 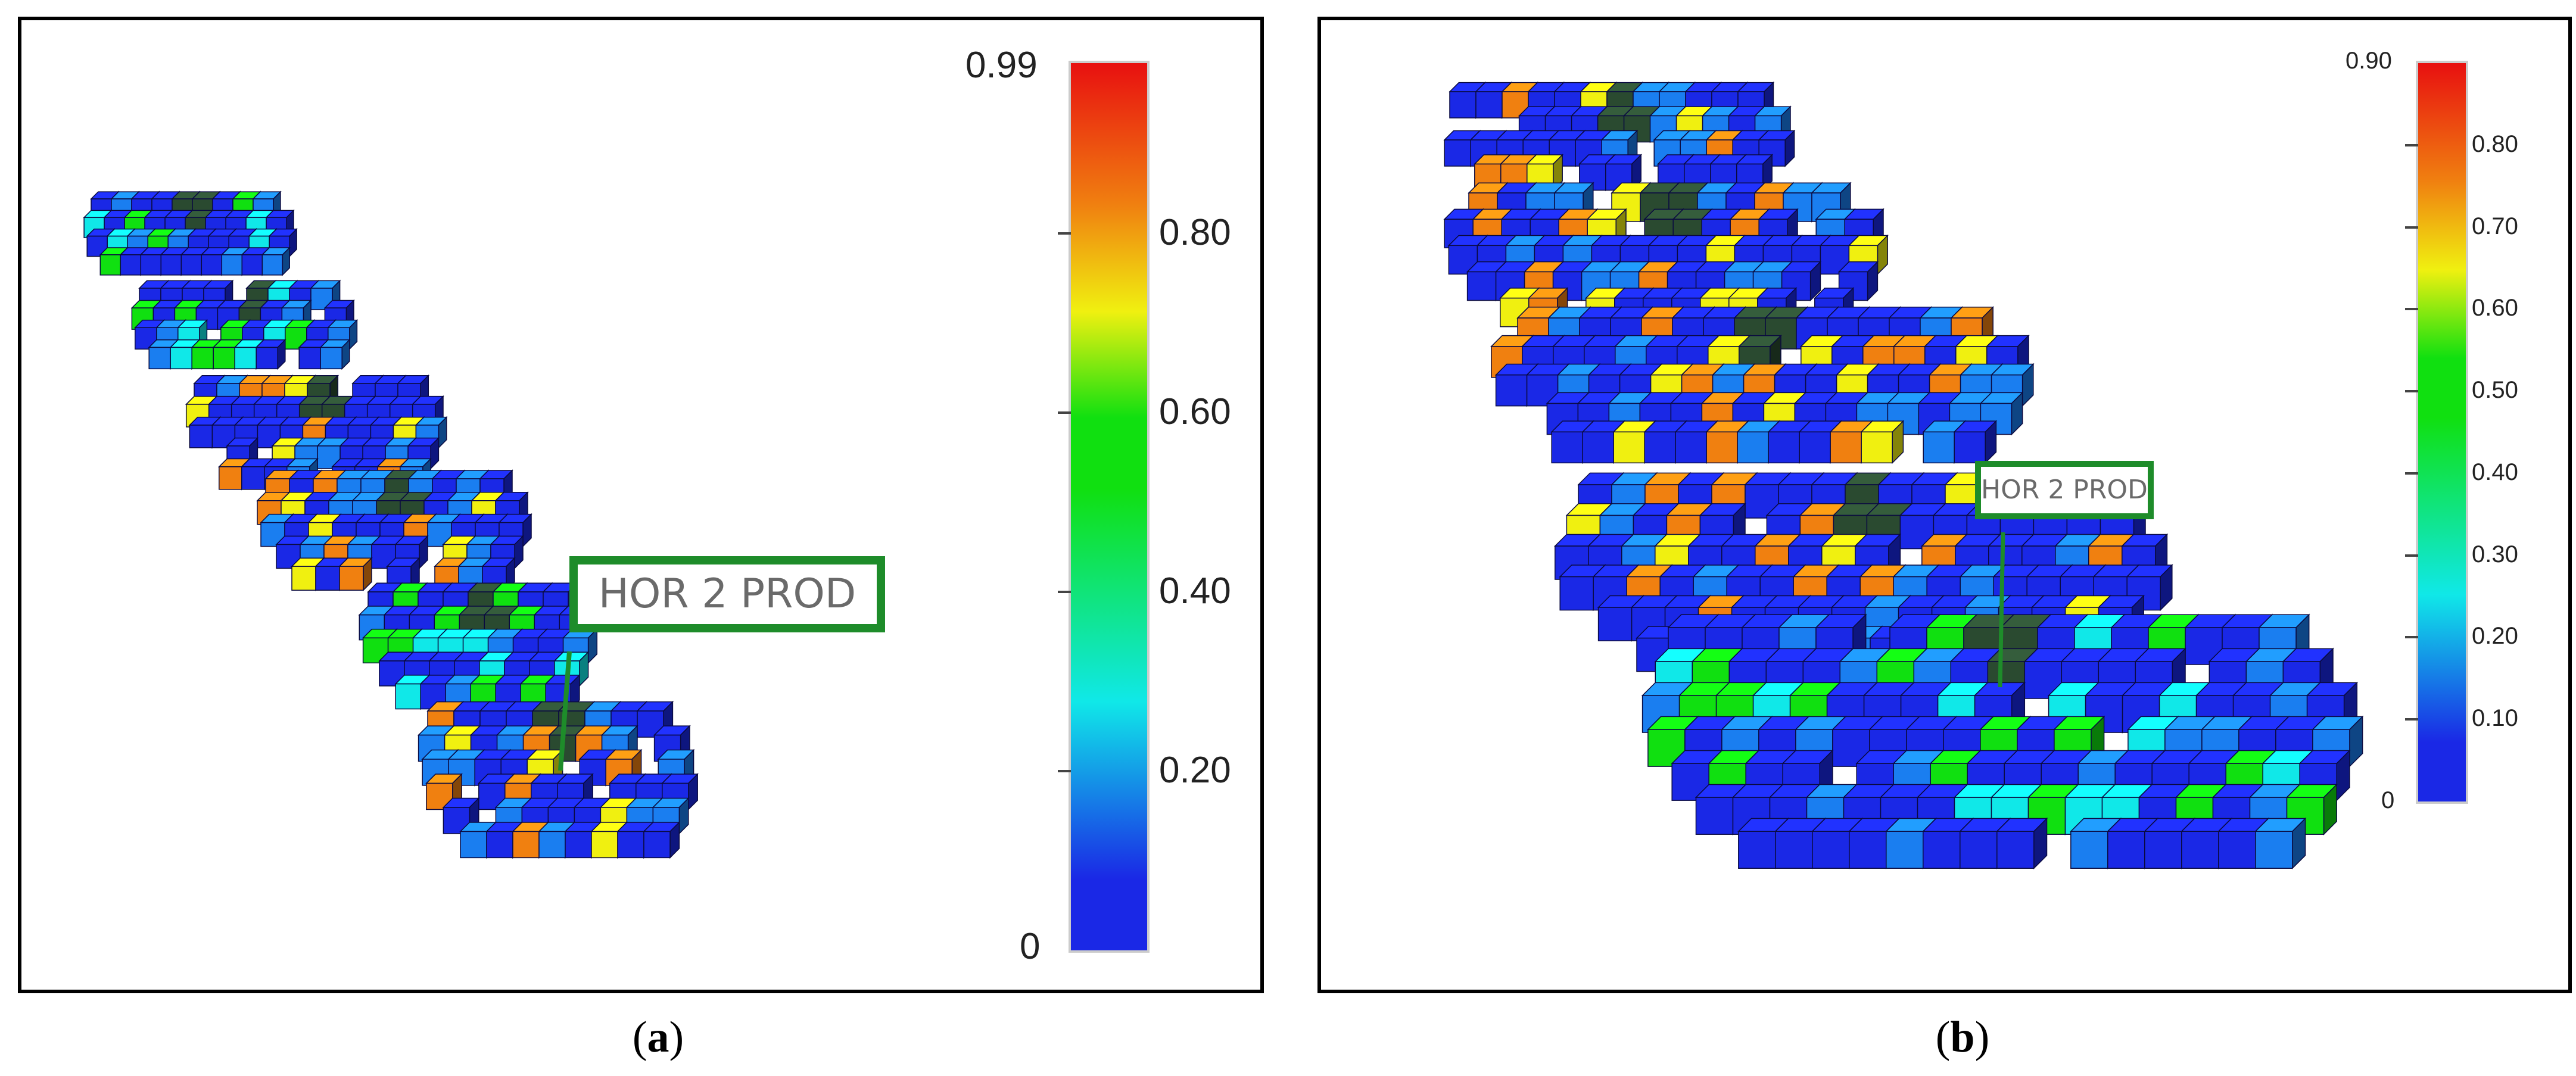 What do you see at coordinates (2495, 226) in the screenshot?
I see `colorbar-tick-label: 0.70` at bounding box center [2495, 226].